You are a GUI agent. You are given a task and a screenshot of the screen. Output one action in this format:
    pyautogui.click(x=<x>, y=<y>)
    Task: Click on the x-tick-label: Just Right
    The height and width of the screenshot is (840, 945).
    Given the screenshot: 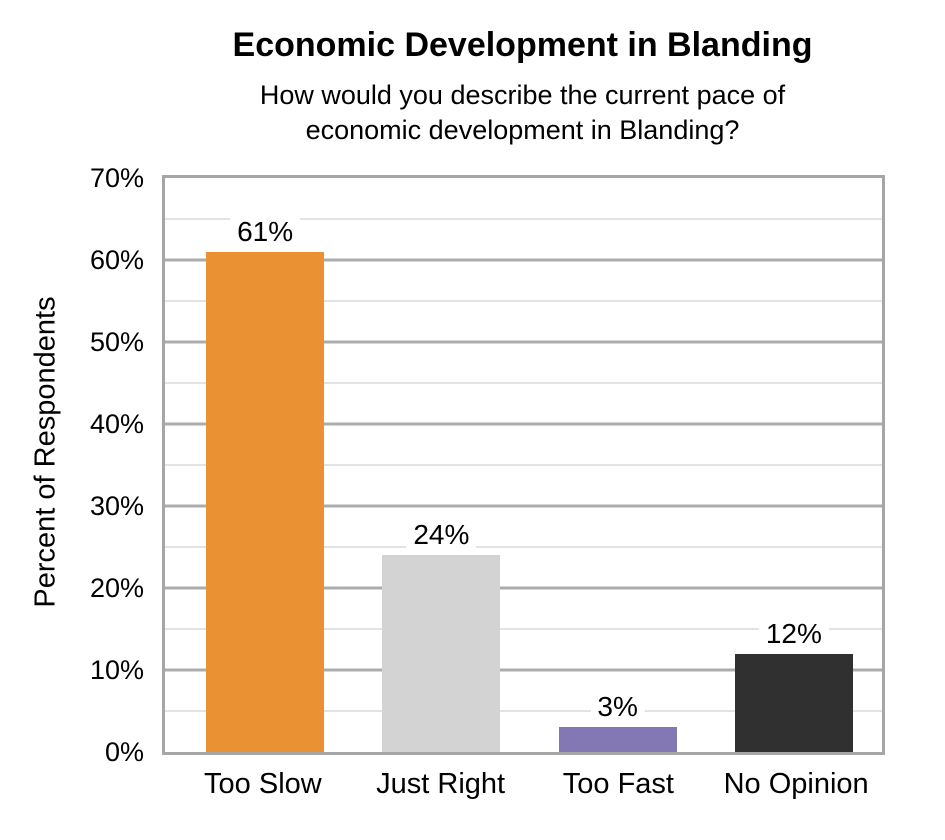 What is the action you would take?
    pyautogui.click(x=441, y=784)
    